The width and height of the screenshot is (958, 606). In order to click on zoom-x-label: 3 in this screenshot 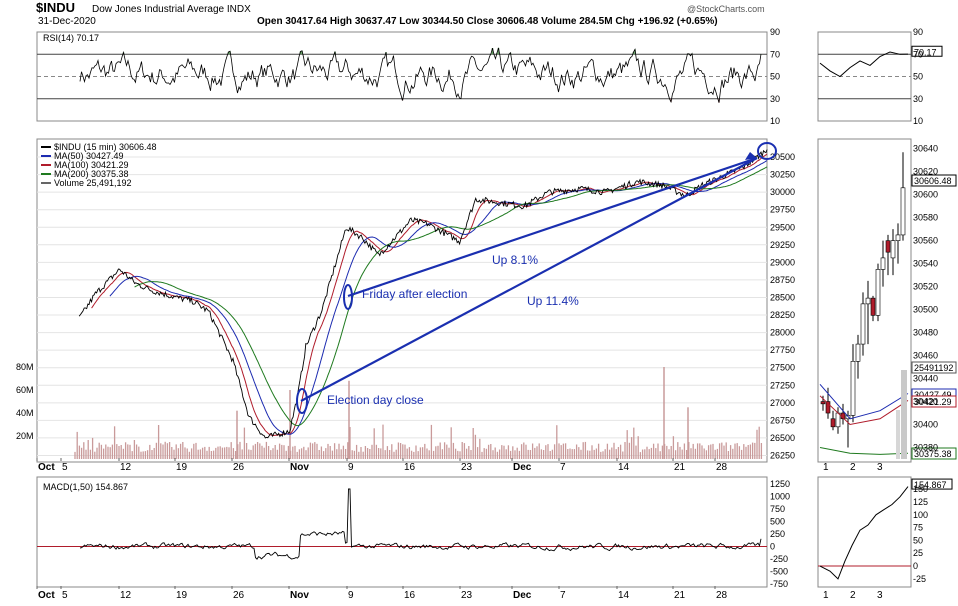, I will do `click(880, 595)`.